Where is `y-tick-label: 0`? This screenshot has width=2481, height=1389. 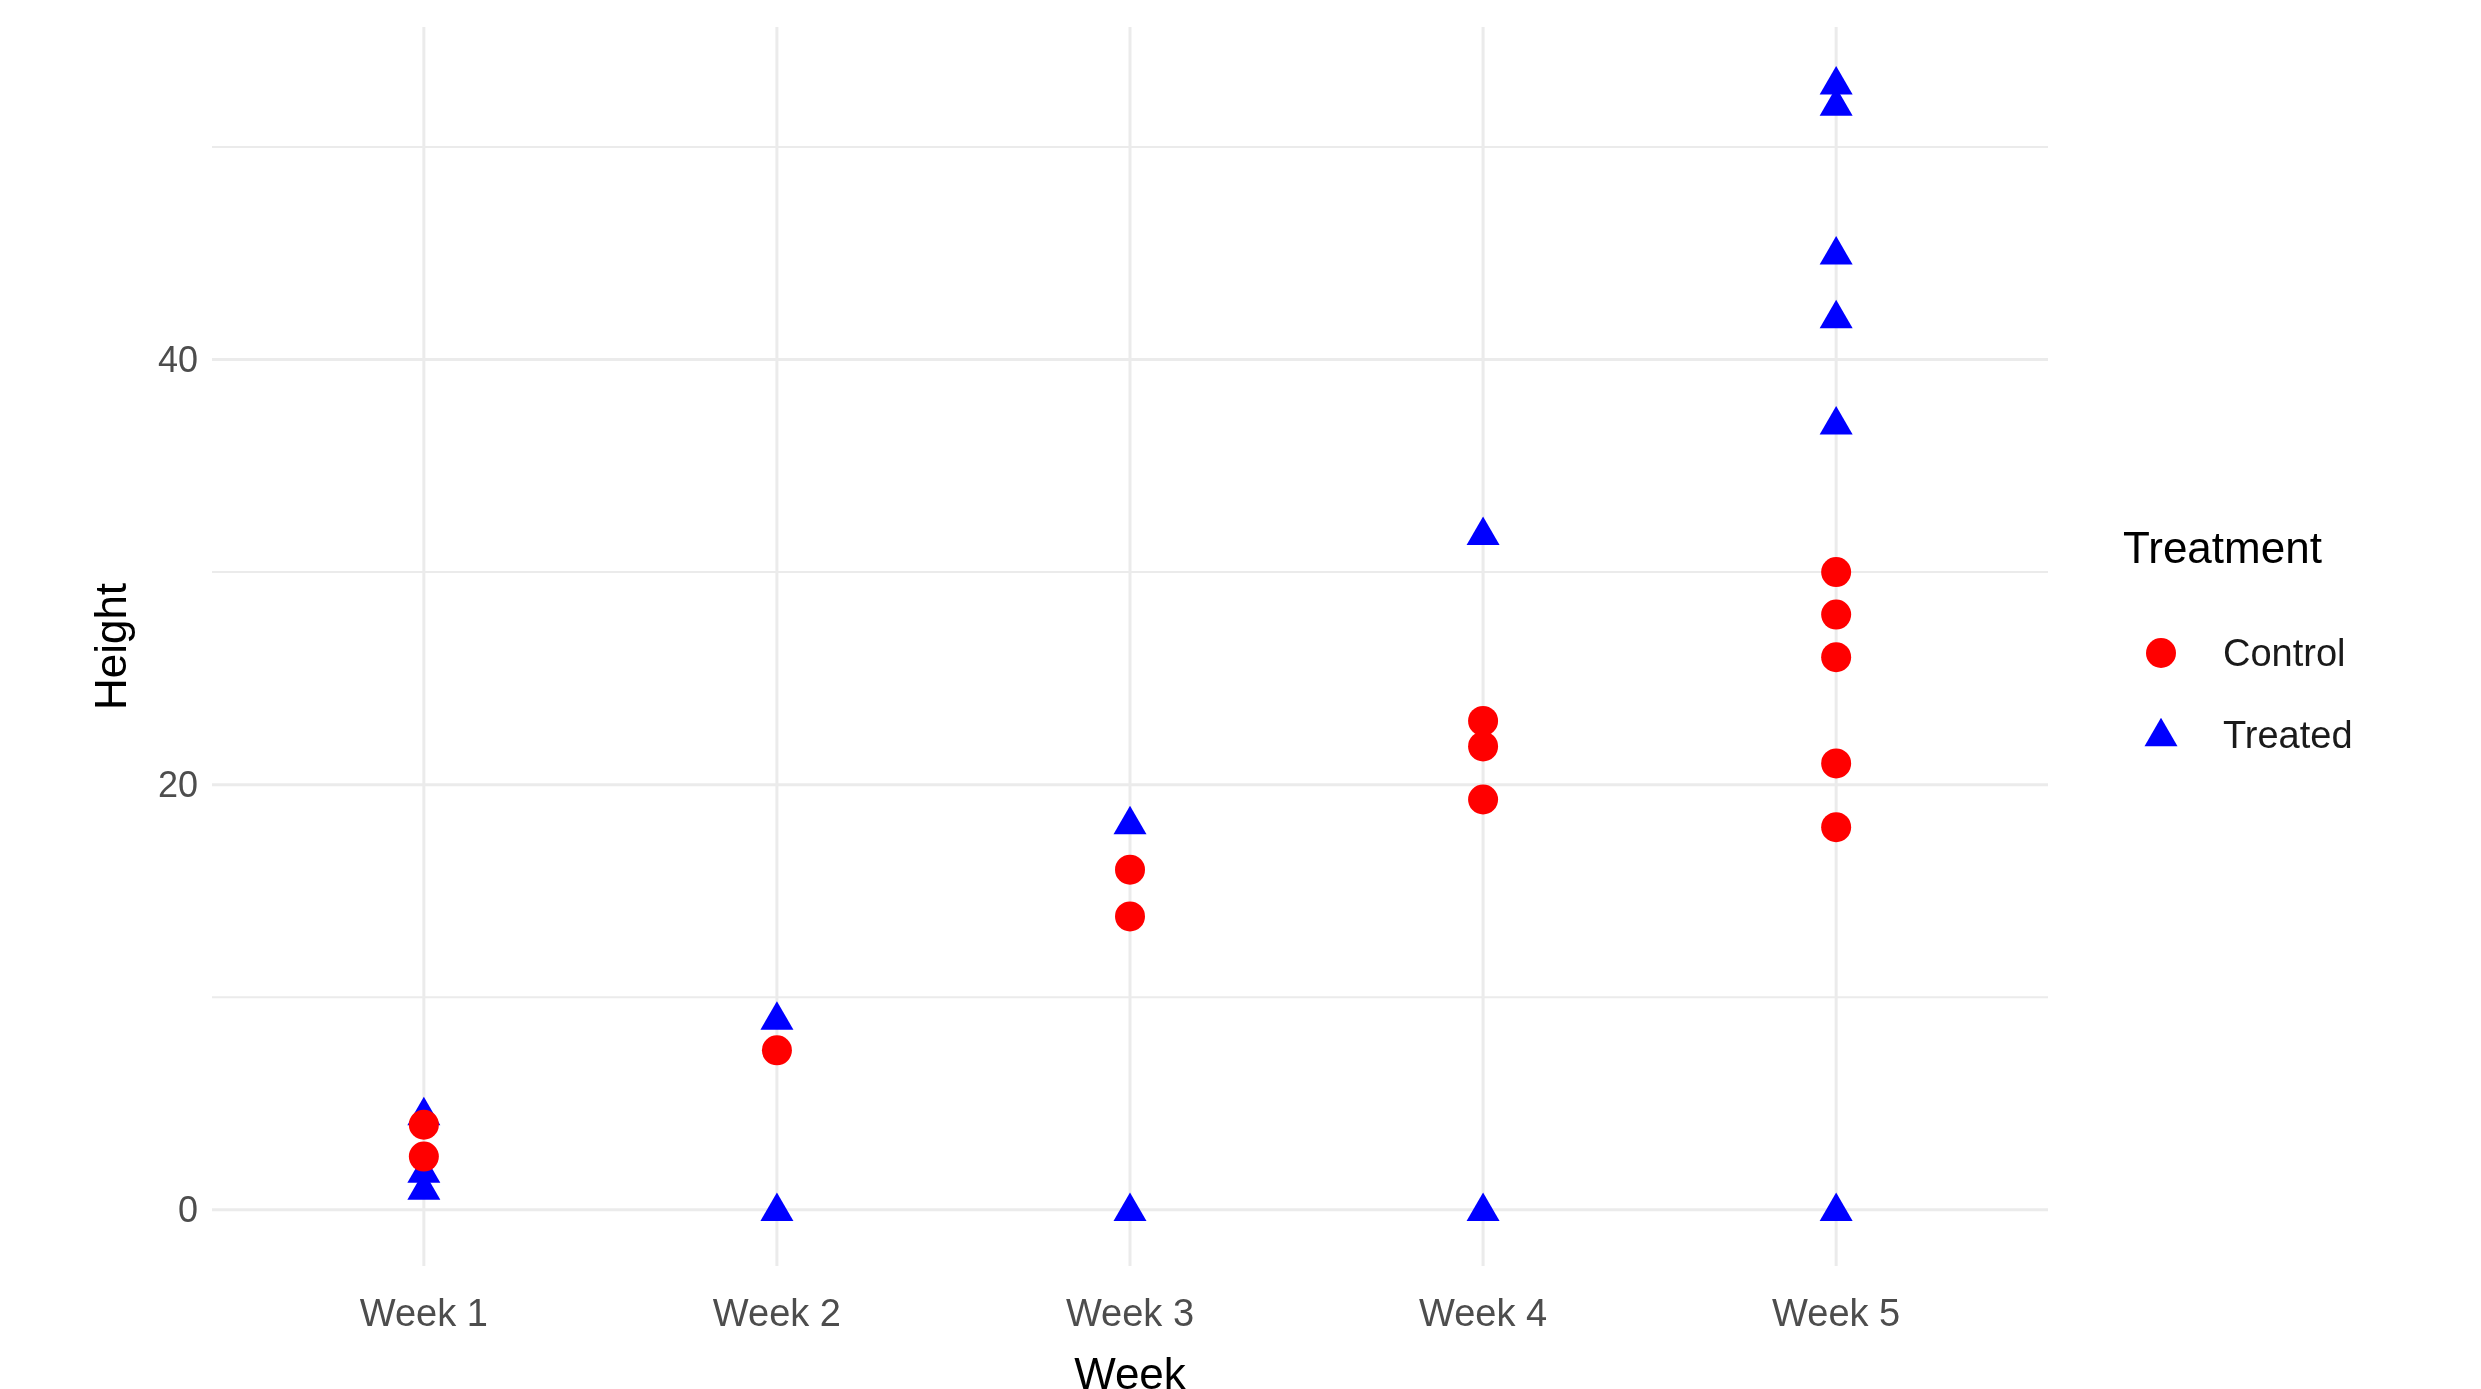
y-tick-label: 0 is located at coordinates (187, 1210).